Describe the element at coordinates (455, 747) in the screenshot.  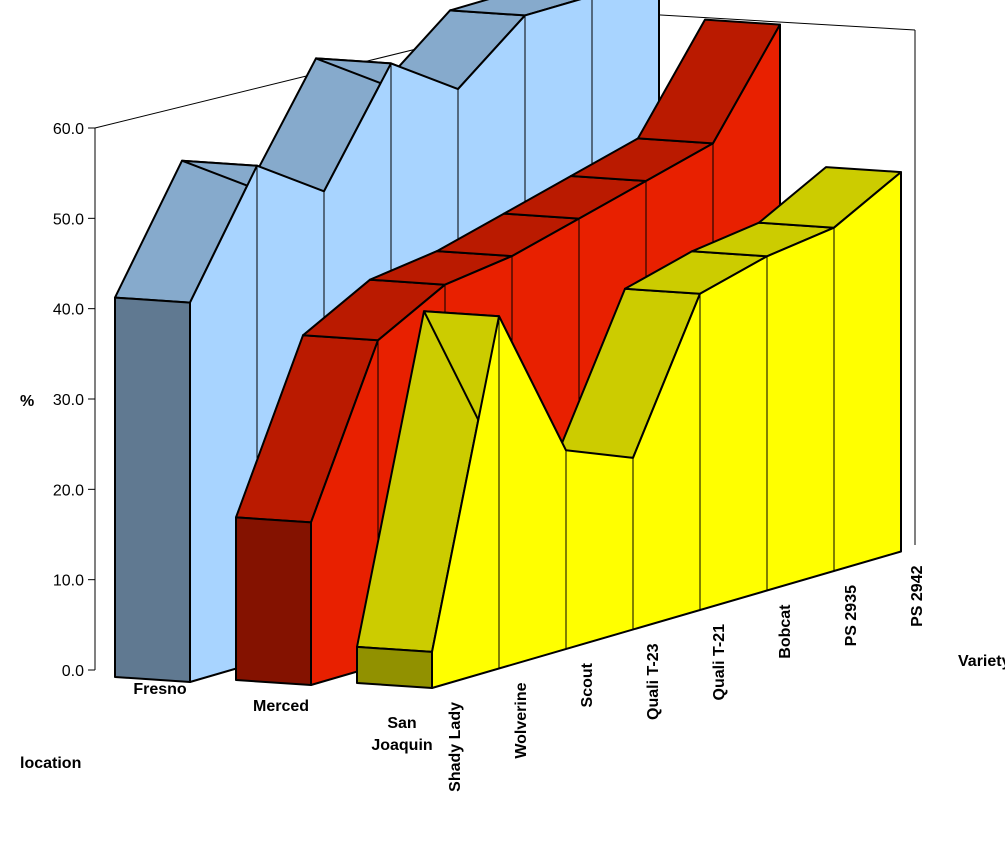
I see `x-tick-label: Shady Lady` at that location.